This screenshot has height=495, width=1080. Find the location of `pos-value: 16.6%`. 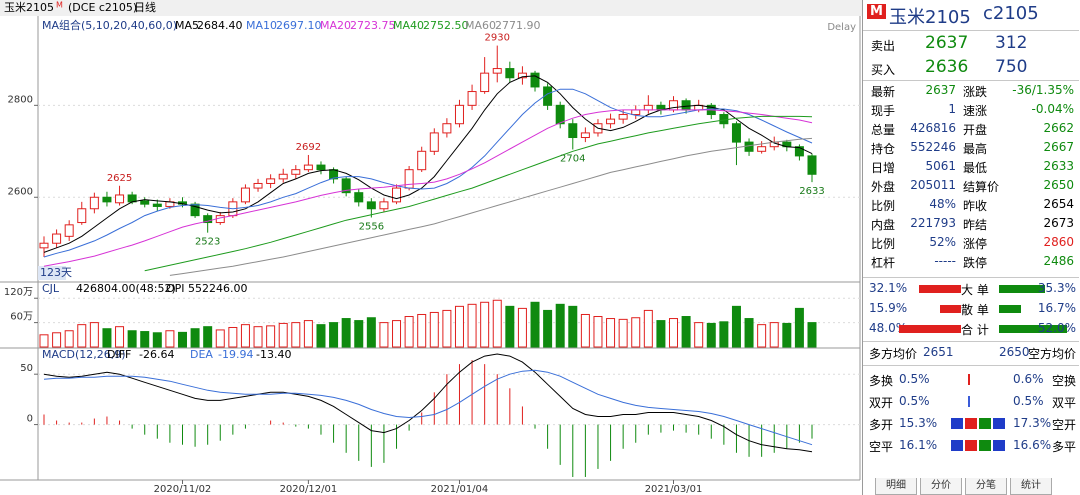

pos-value: 16.6% is located at coordinates (1032, 445).